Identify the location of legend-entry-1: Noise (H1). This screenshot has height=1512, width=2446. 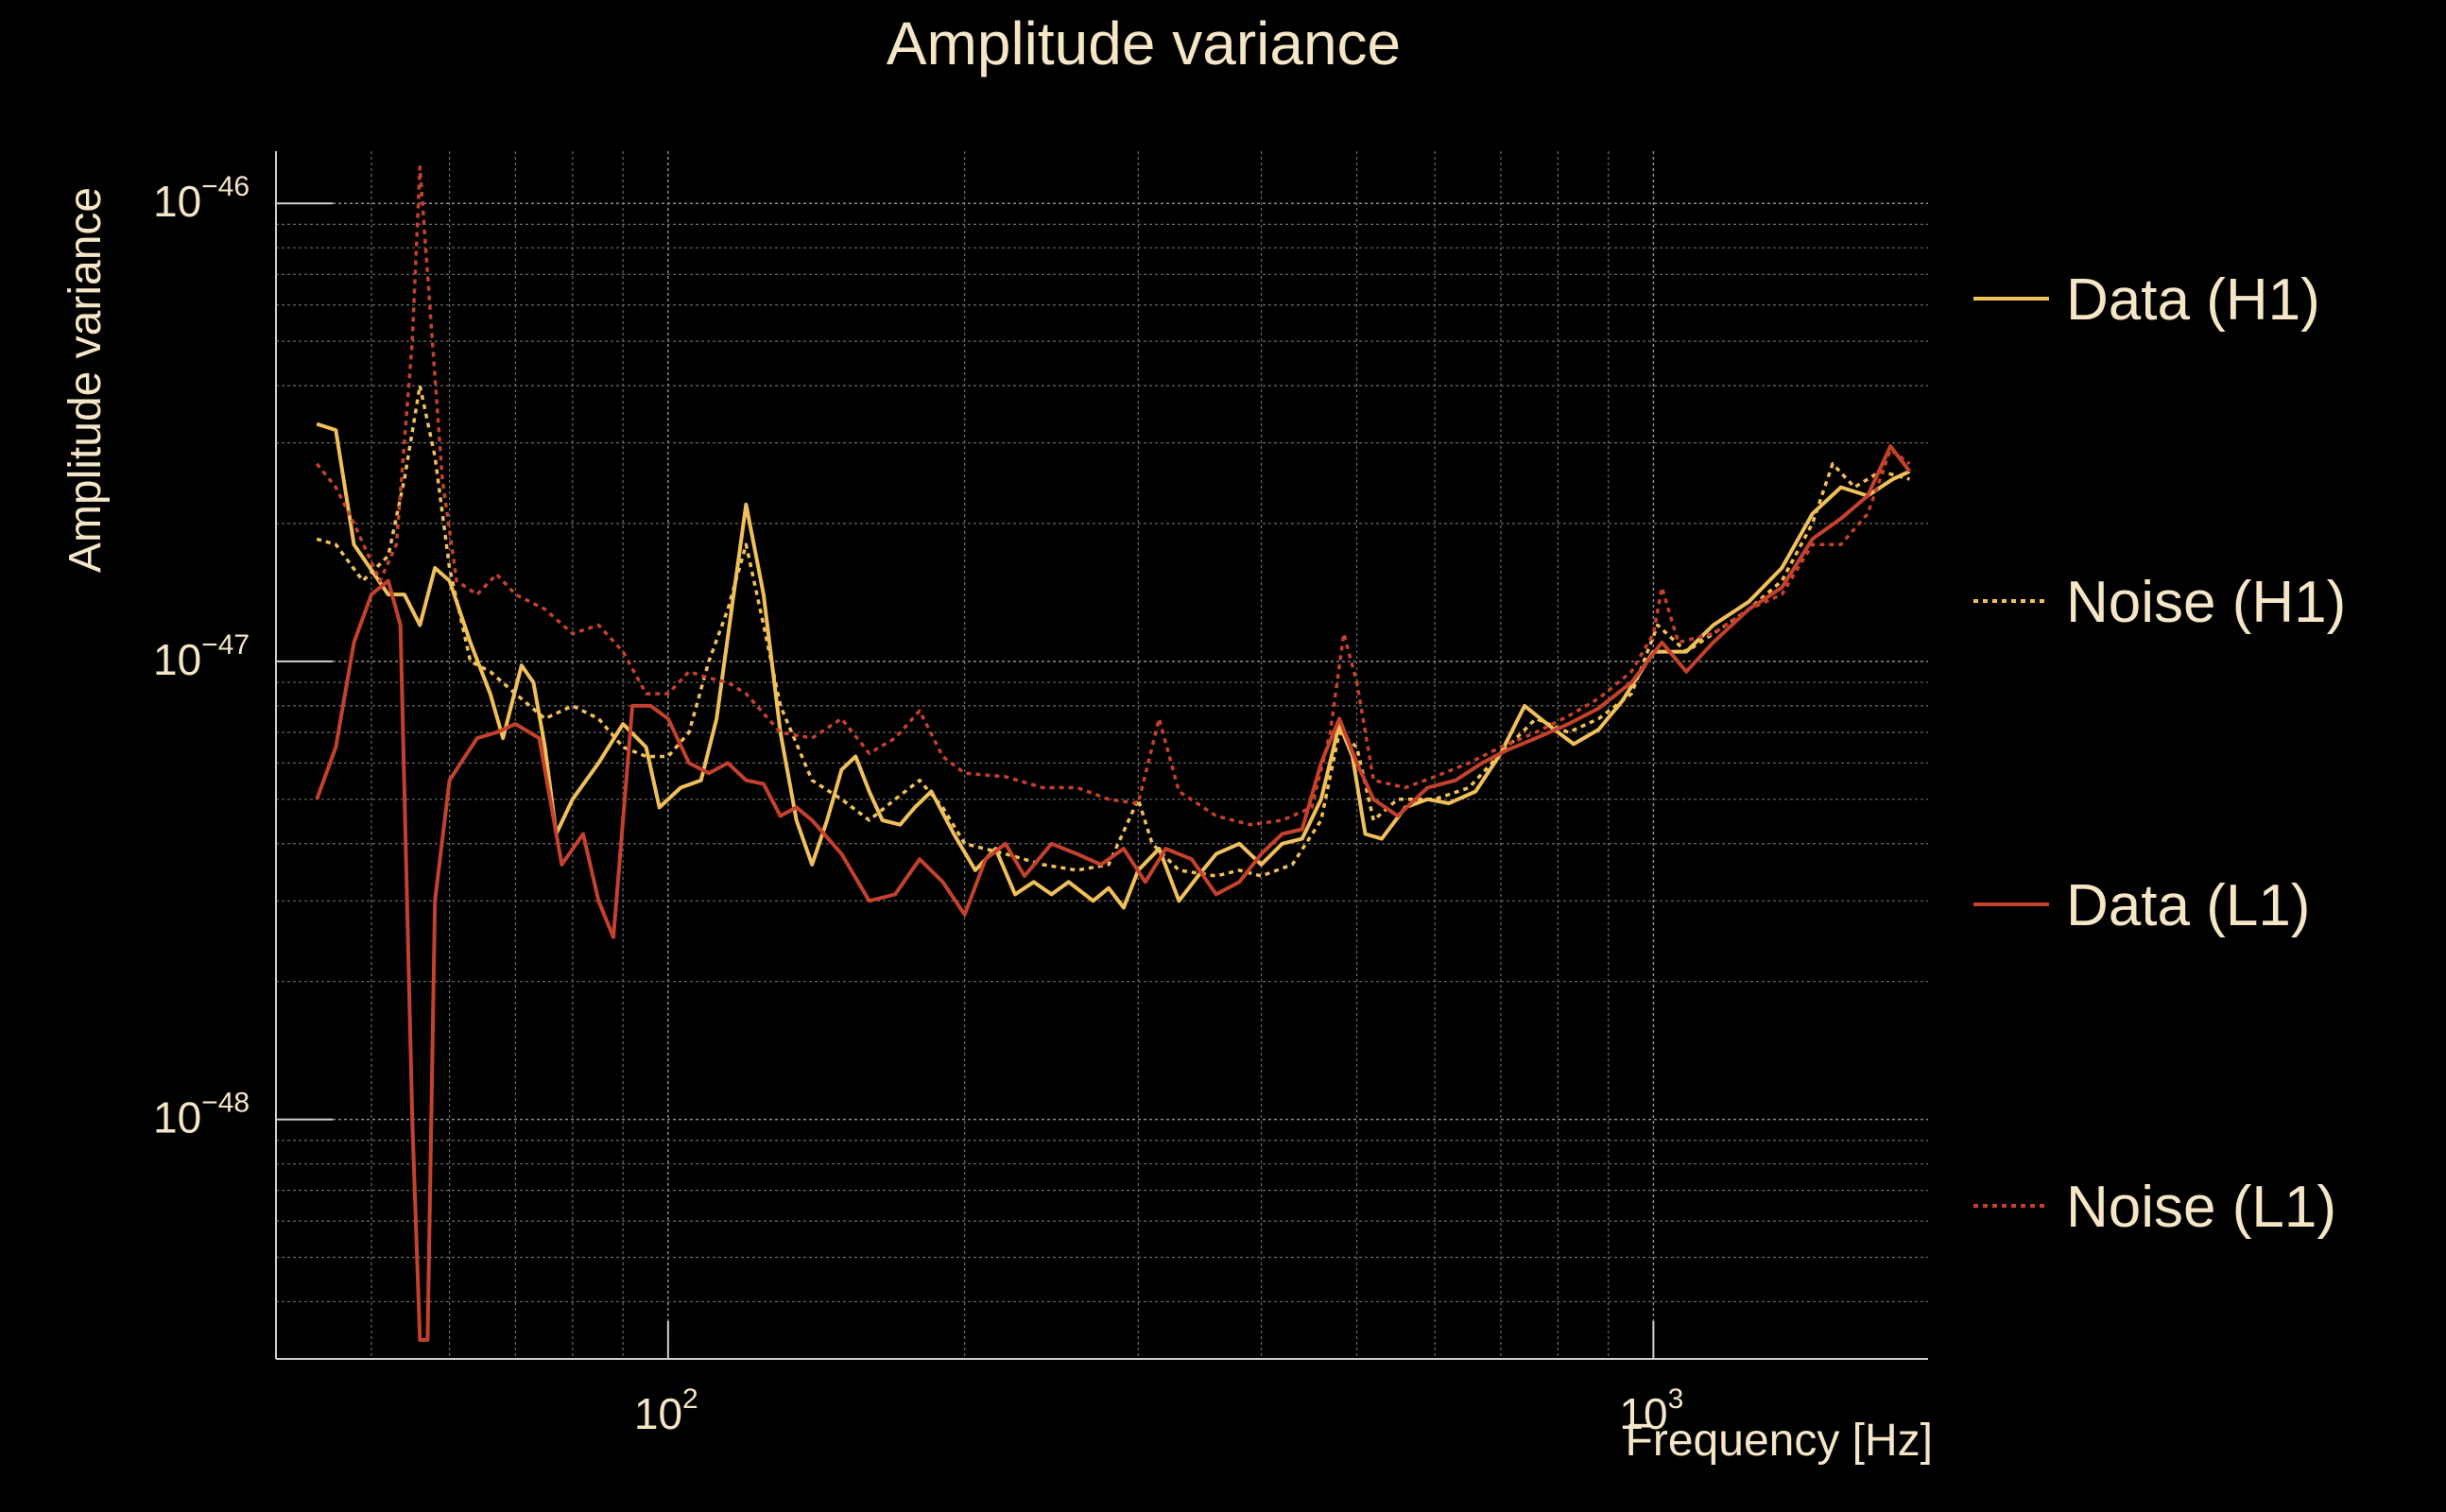
(2159, 602).